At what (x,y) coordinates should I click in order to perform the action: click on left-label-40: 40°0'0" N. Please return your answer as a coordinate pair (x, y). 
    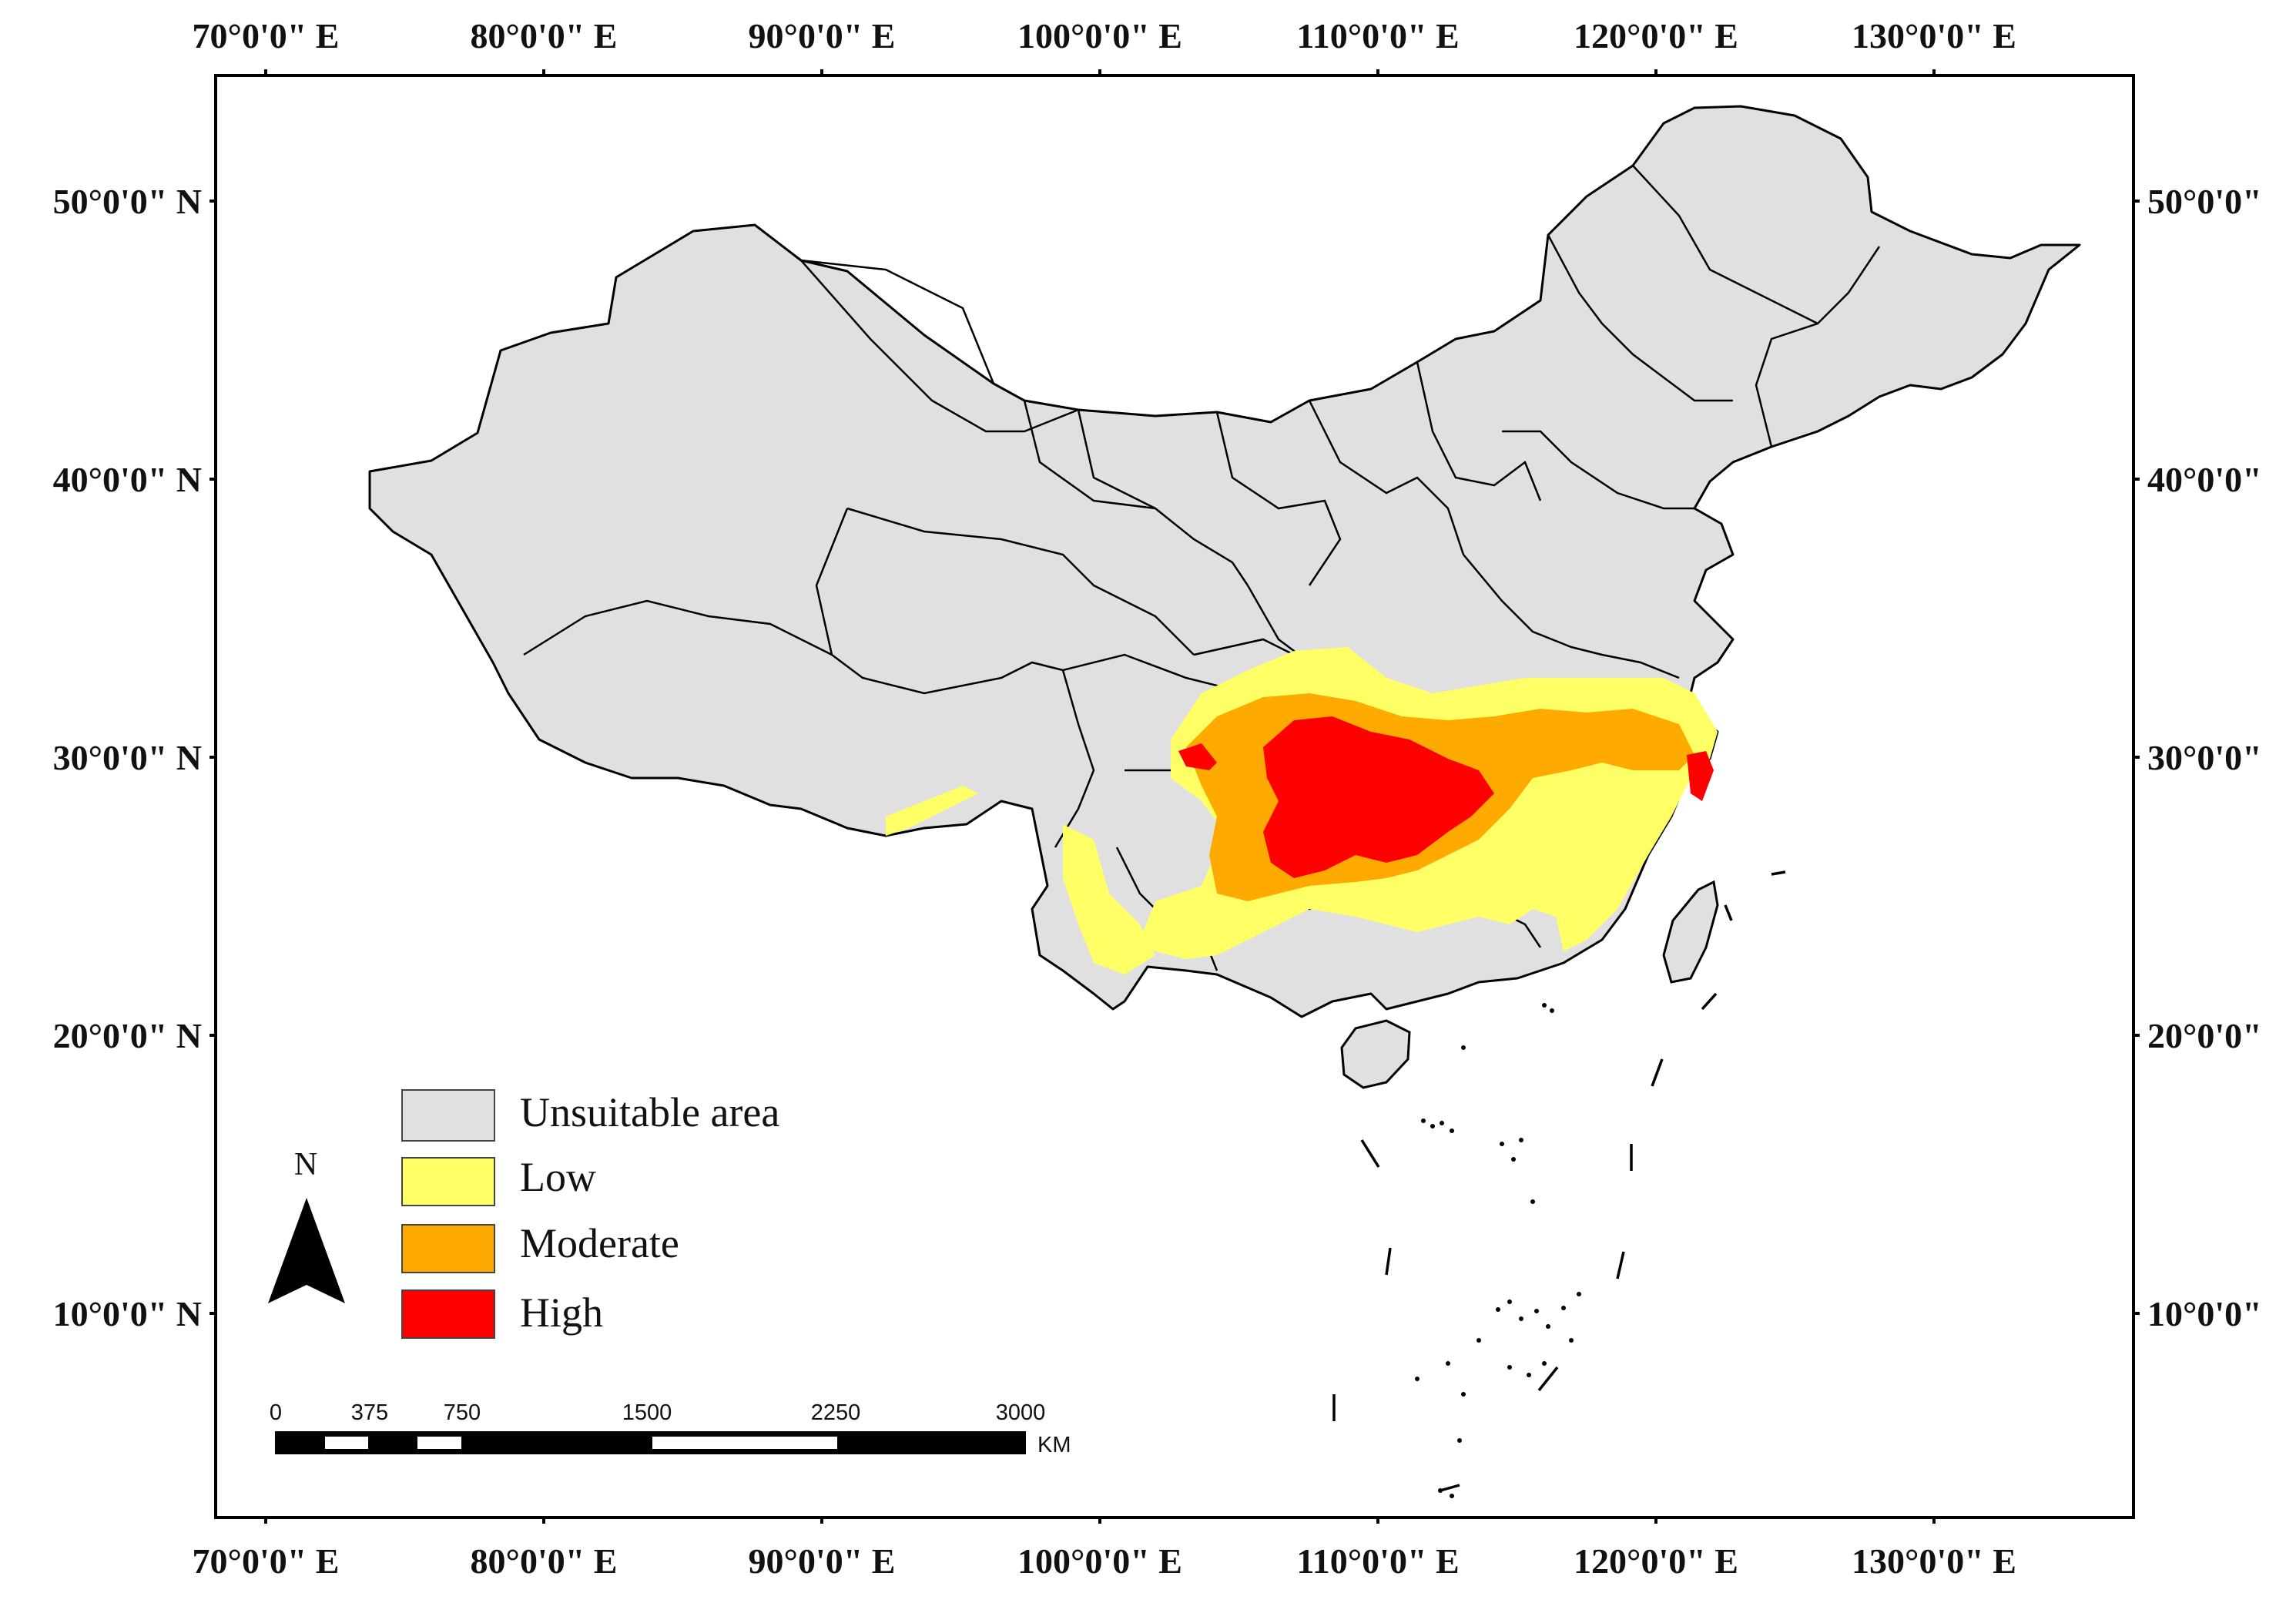
    Looking at the image, I should click on (127, 480).